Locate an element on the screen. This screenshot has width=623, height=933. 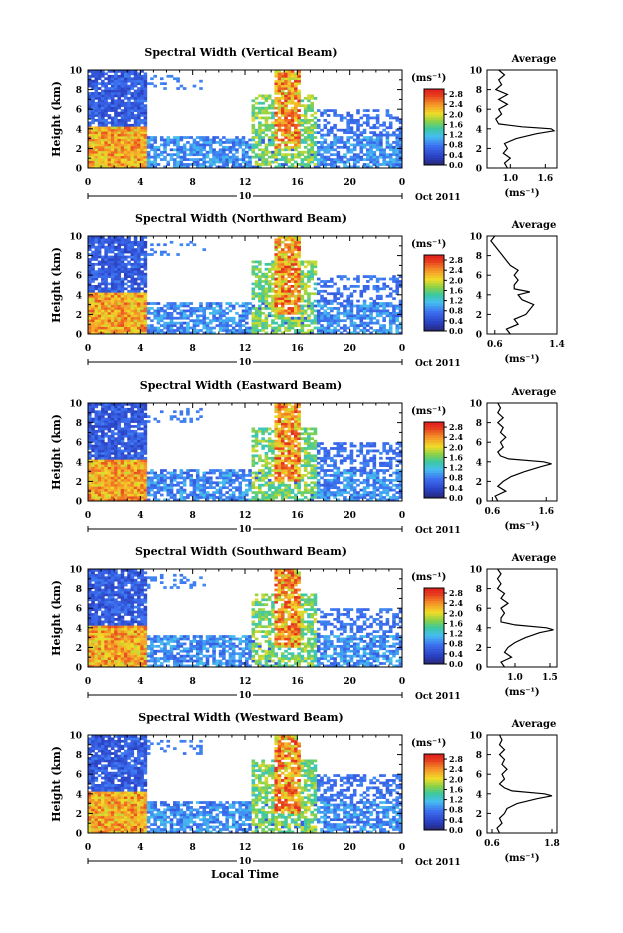
colorbar-tick-label: 0.0 is located at coordinates (456, 165).